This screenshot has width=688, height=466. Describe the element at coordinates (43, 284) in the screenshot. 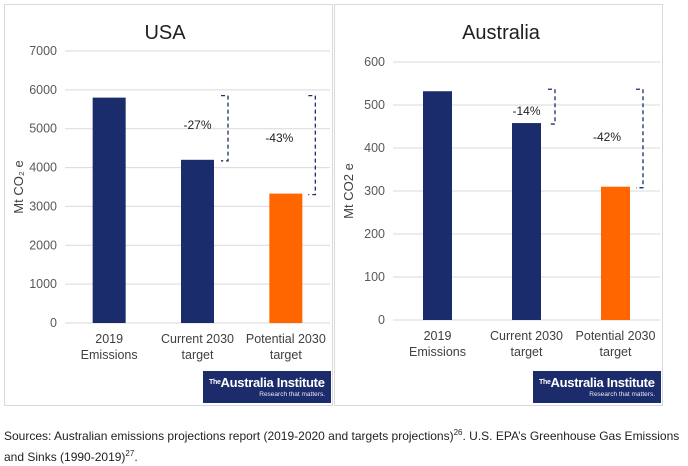

I see `usa-y-tick-label: 1000` at that location.